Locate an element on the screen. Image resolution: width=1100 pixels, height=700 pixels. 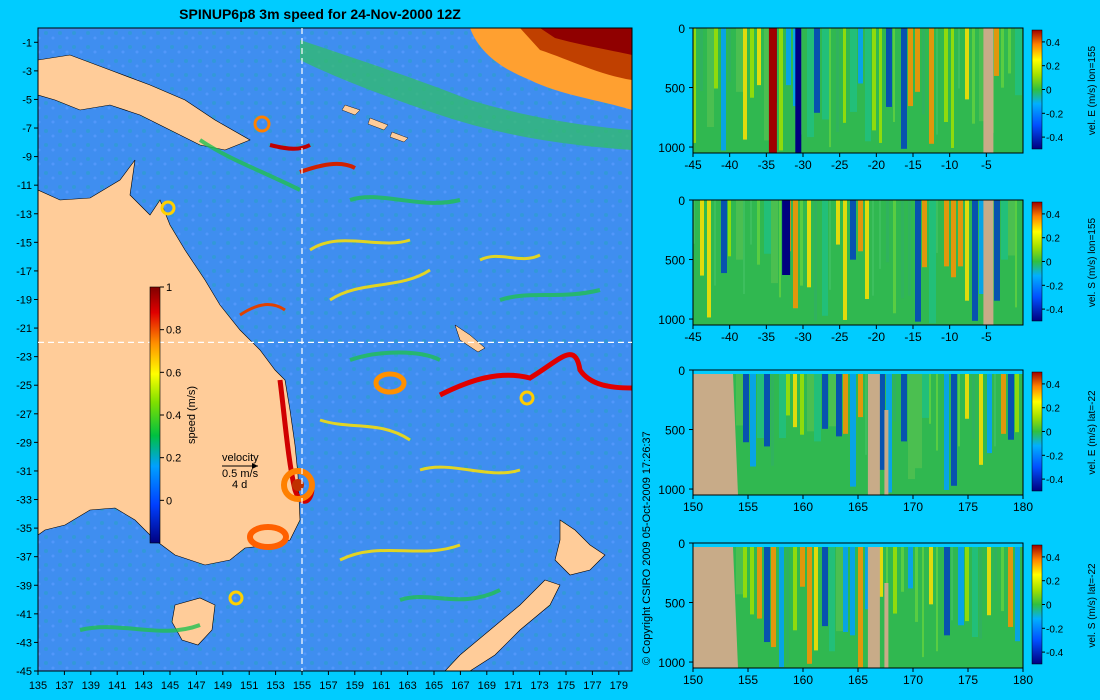
lat-tick-label: -11 is located at coordinates (24, 186).